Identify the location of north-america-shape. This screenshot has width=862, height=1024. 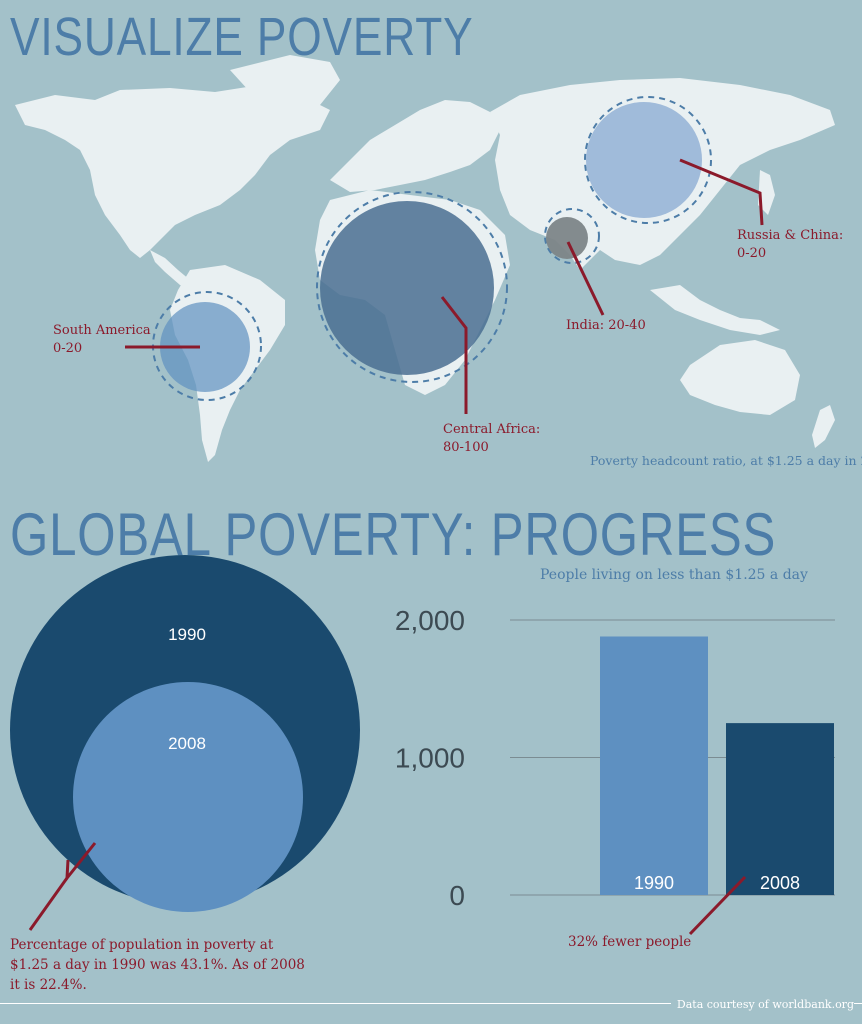
(172, 171).